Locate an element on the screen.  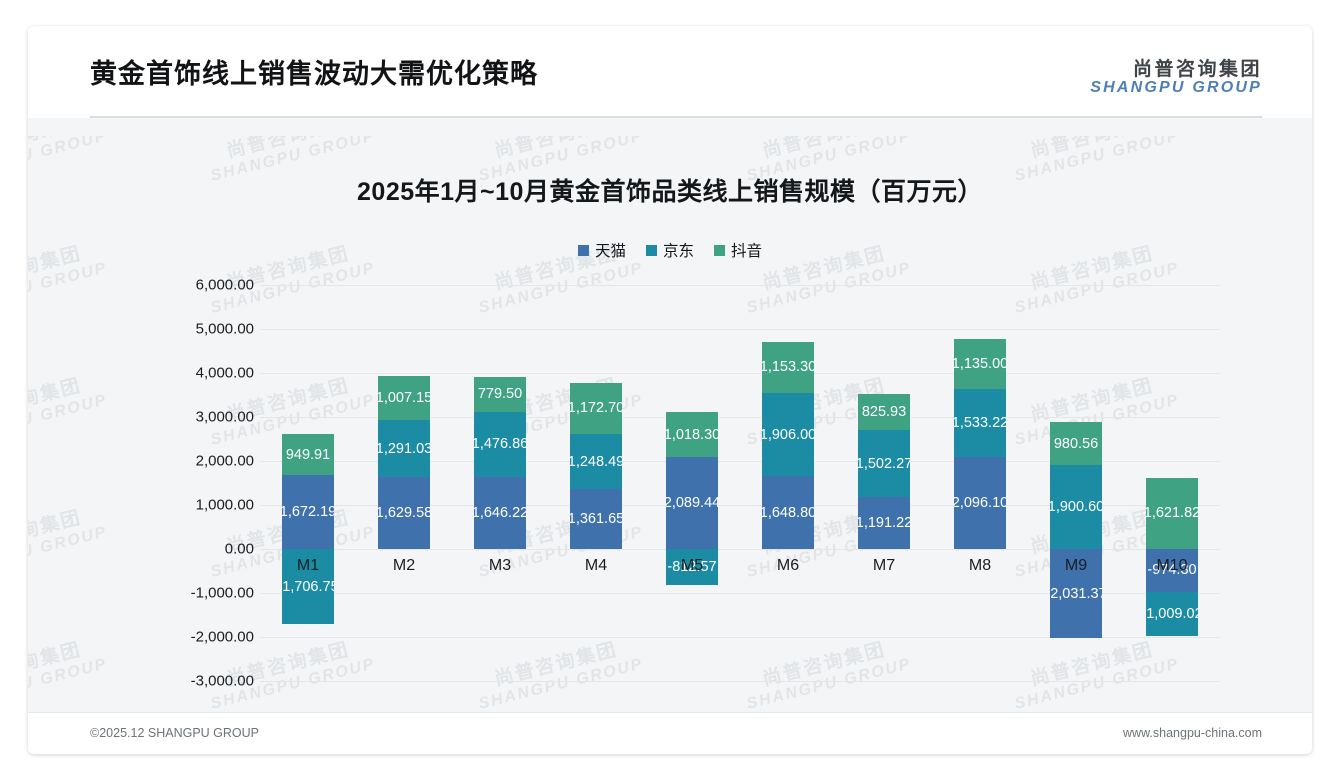
bar-value-label: -2,031.37 is located at coordinates (1076, 593).